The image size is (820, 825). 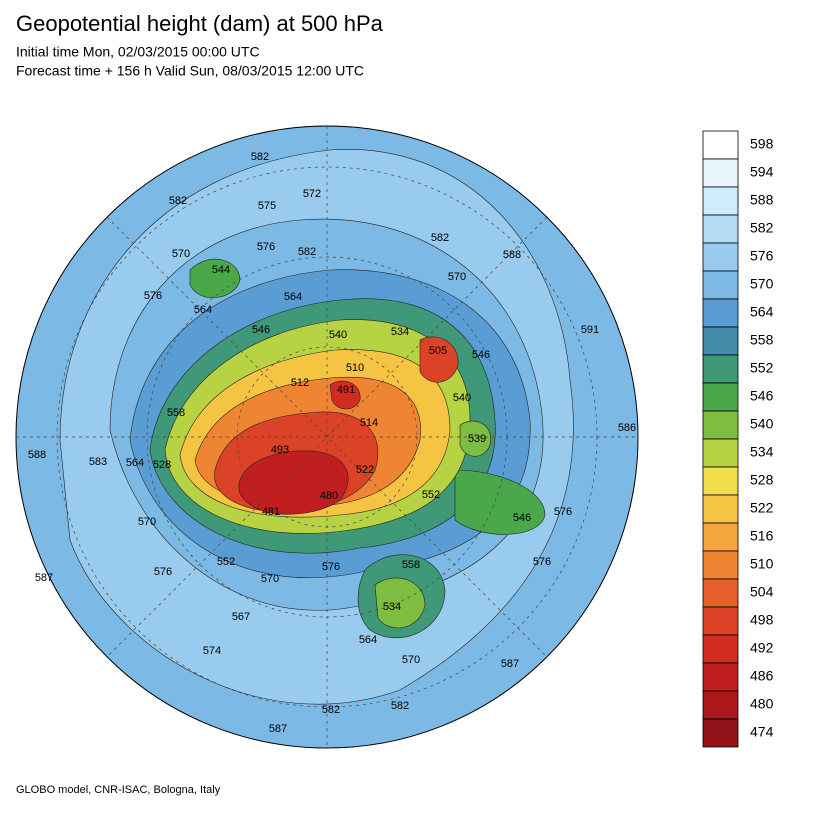 I want to click on contour-label: 534, so click(x=400, y=332).